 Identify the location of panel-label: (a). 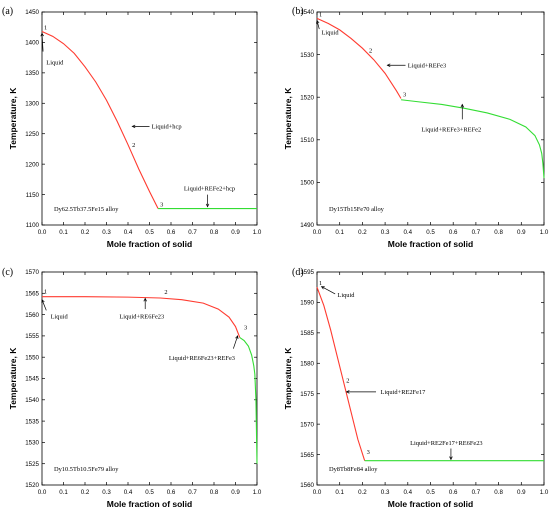
(7, 11).